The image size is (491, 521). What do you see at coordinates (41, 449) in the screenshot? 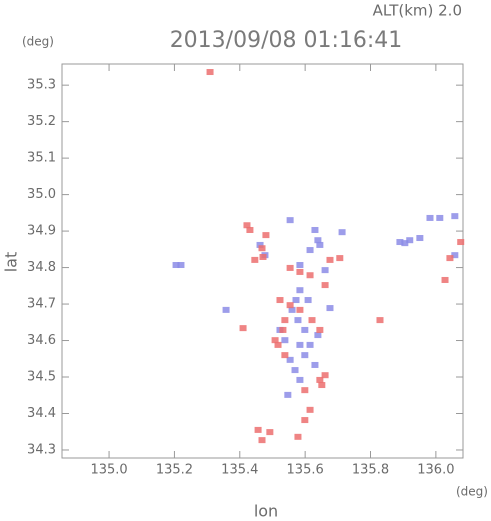
I see `y-tick-label: 34.3` at bounding box center [41, 449].